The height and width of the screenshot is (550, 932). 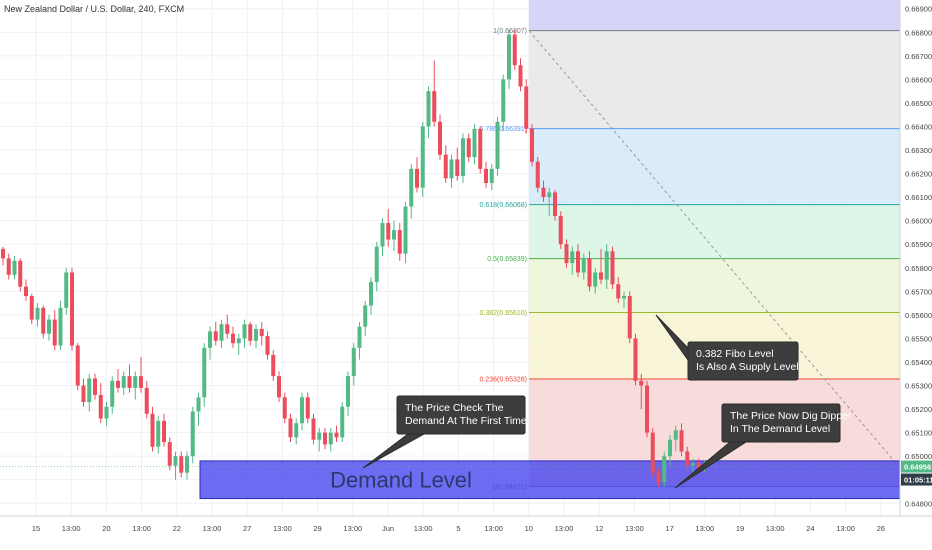 What do you see at coordinates (881, 528) in the screenshot?
I see `time-tick-label: 26` at bounding box center [881, 528].